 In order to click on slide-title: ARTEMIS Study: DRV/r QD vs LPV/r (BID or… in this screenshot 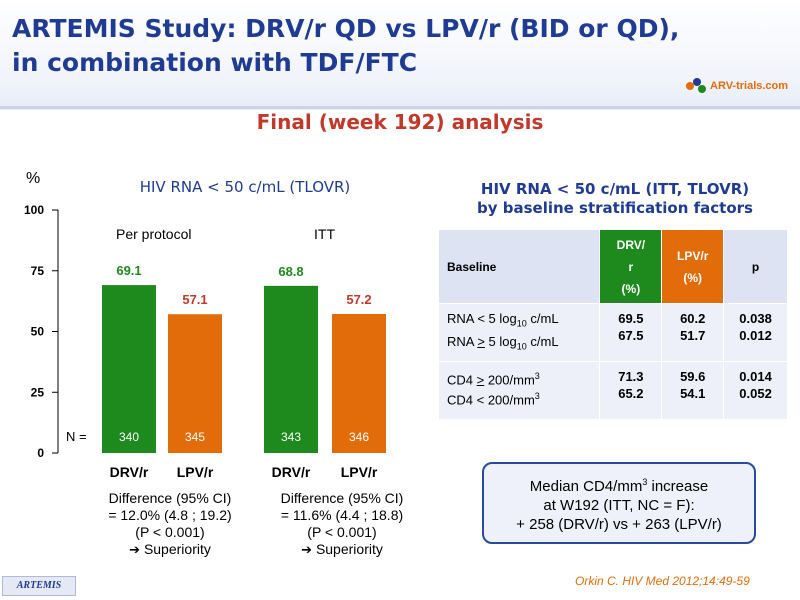, I will do `click(346, 46)`.